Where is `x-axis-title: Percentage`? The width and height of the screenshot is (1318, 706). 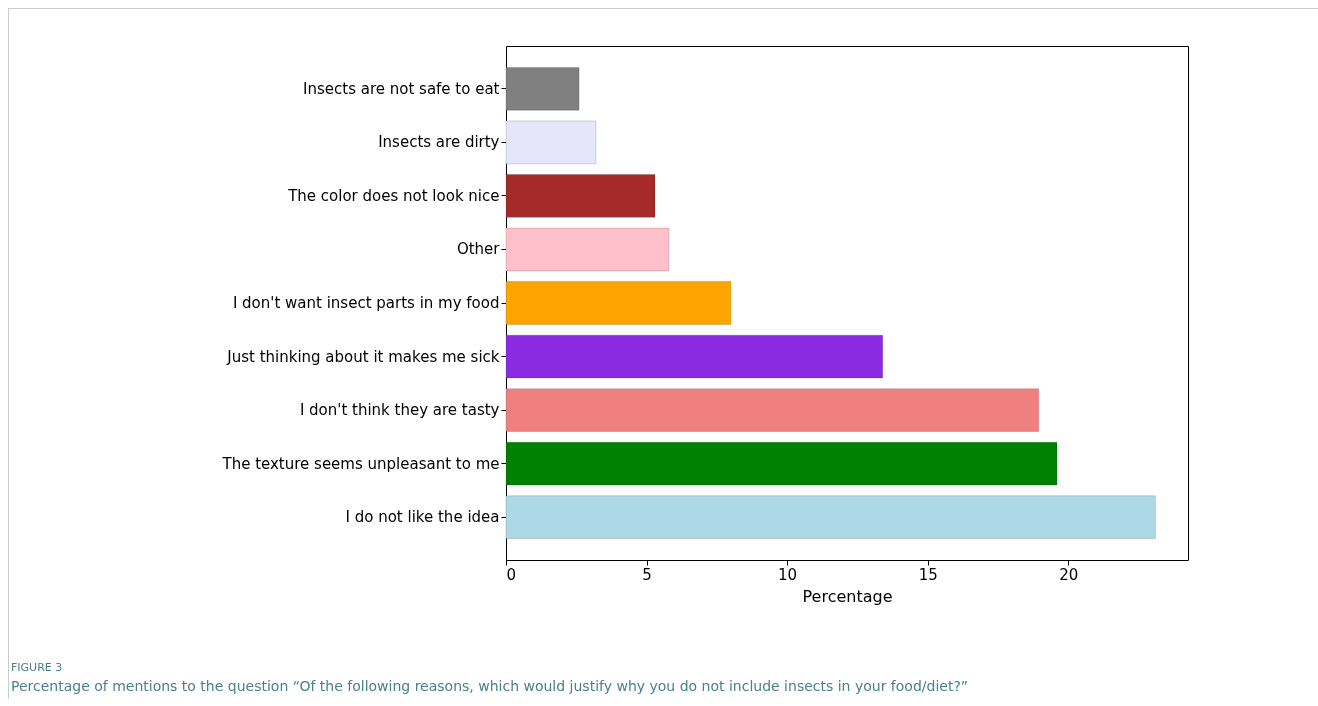
x-axis-title: Percentage is located at coordinates (847, 596).